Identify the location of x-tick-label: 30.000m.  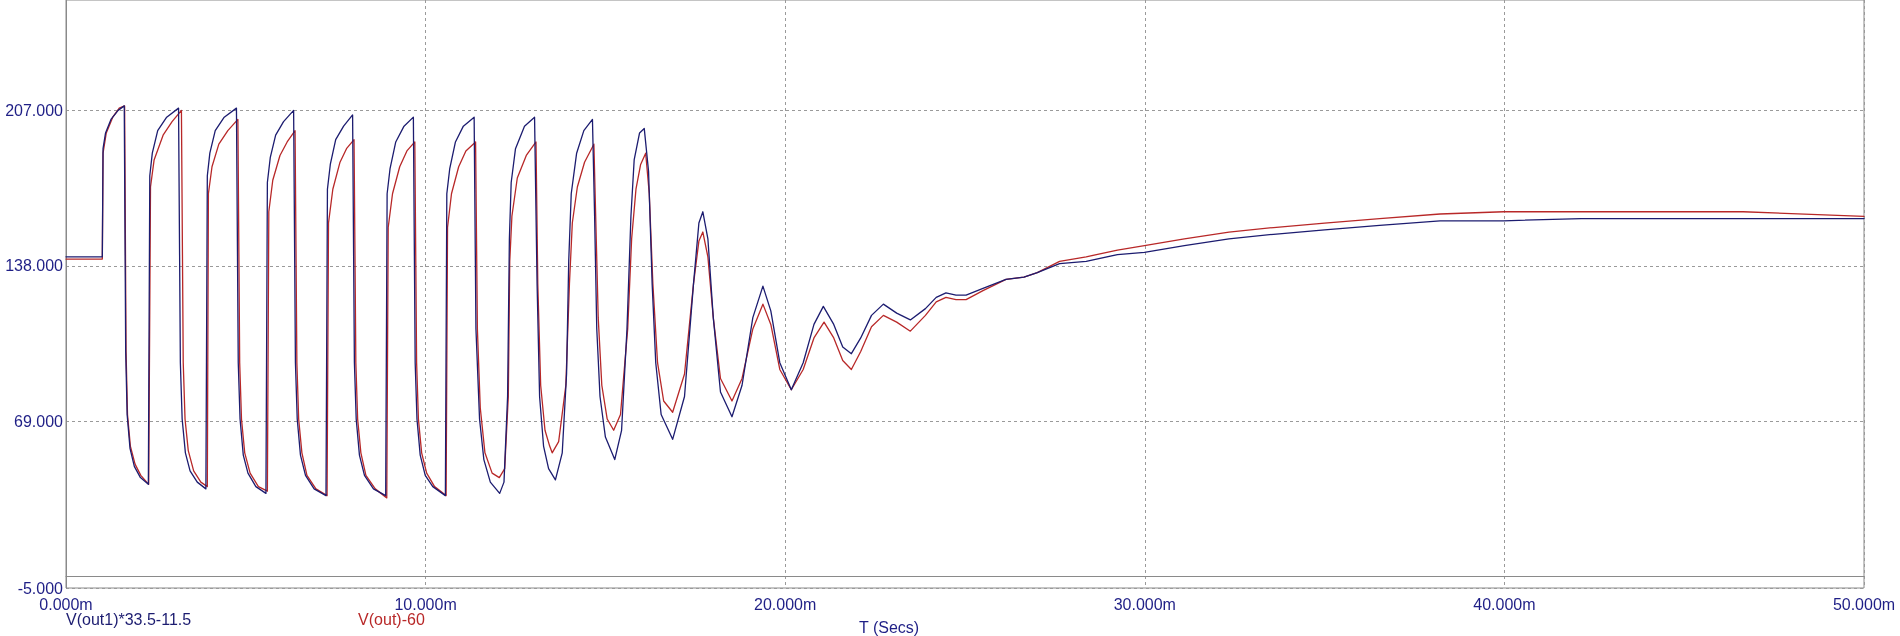
(1144, 604).